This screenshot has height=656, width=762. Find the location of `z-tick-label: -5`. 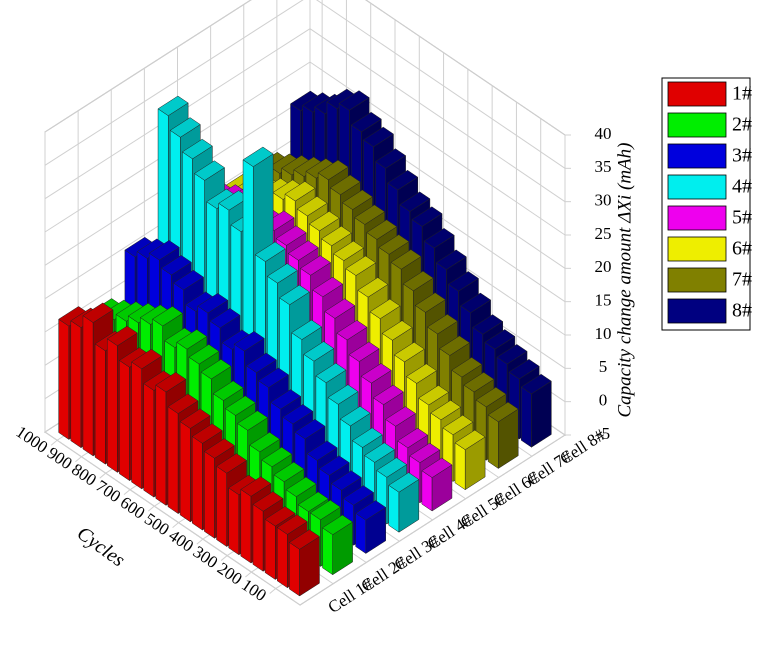

z-tick-label: -5 is located at coordinates (603, 433).